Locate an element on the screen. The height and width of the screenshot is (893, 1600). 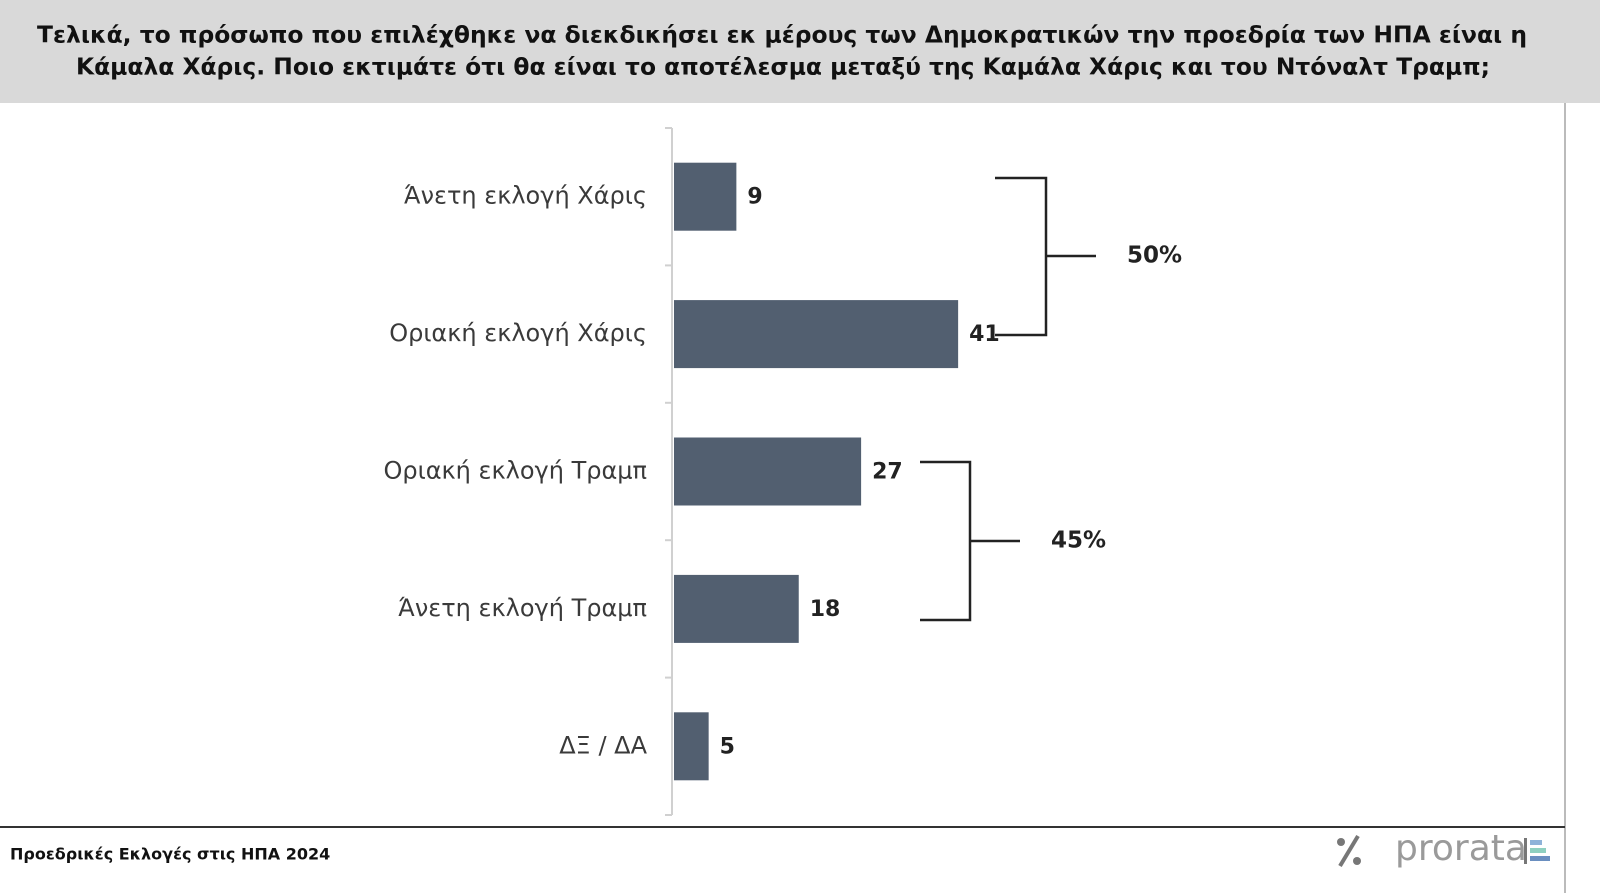
annotation: 50% is located at coordinates (1154, 256).